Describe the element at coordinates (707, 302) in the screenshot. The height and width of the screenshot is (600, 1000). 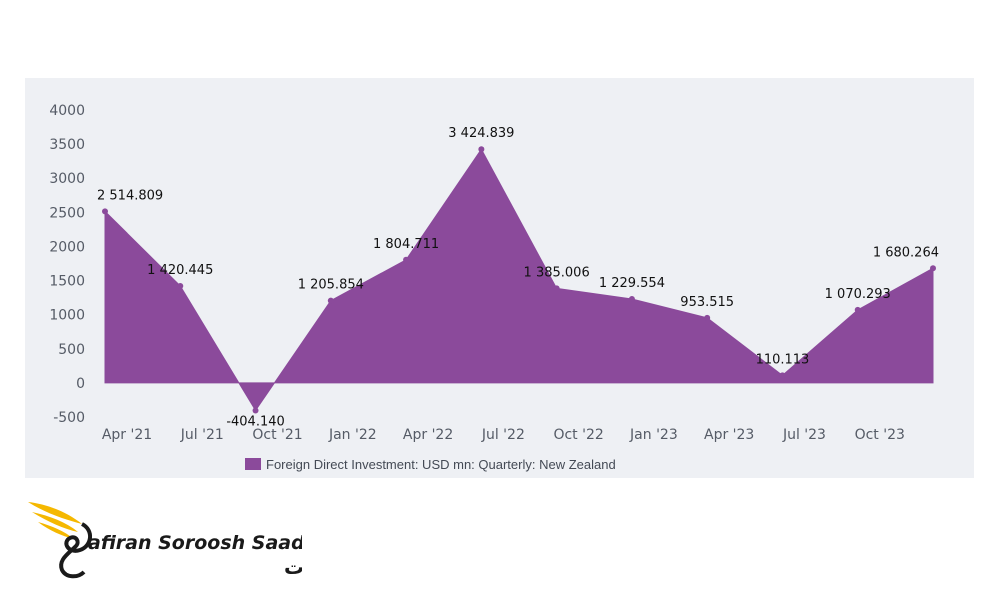
I see `data-label: 953.515` at that location.